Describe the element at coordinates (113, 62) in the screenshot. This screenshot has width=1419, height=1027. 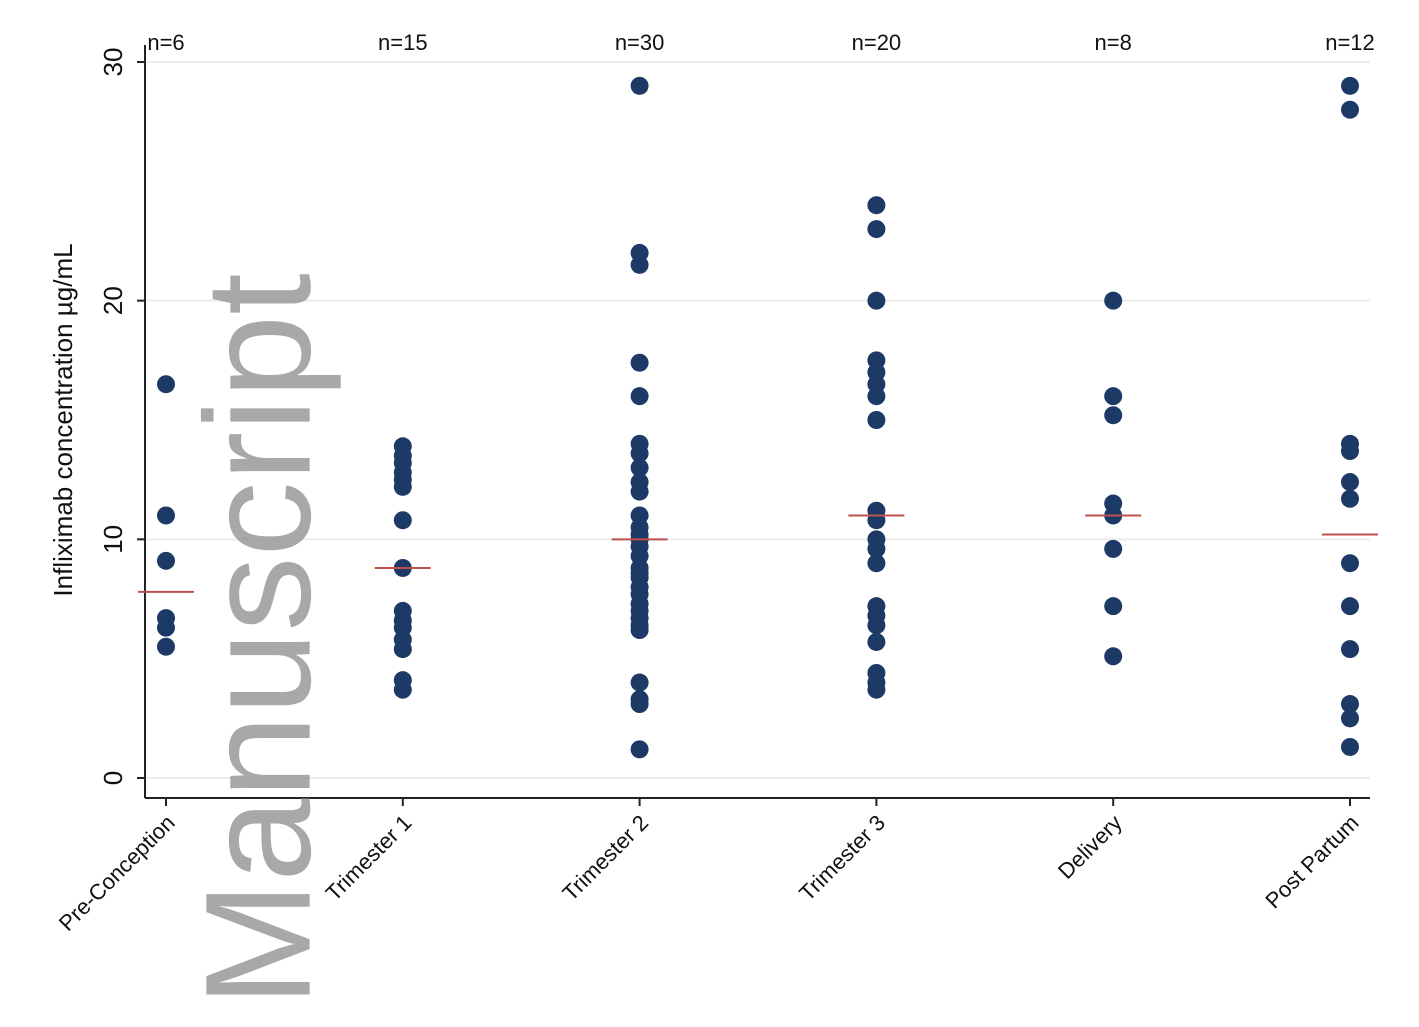
I see `y-tick-label: 30` at that location.